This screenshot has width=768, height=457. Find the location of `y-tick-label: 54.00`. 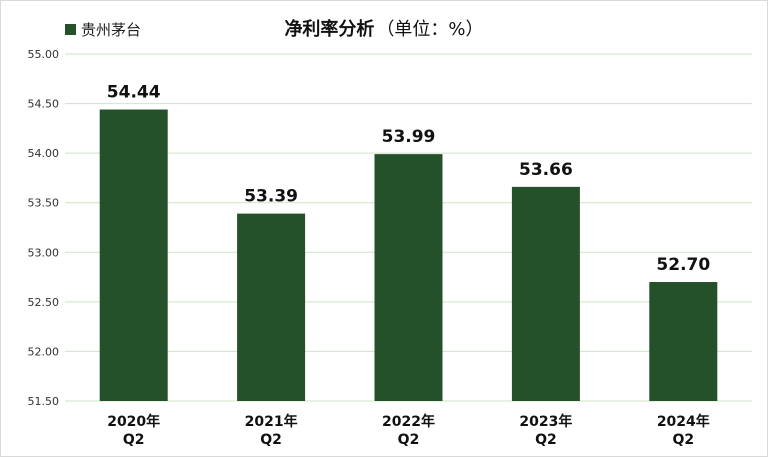

y-tick-label: 54.00 is located at coordinates (44, 153).